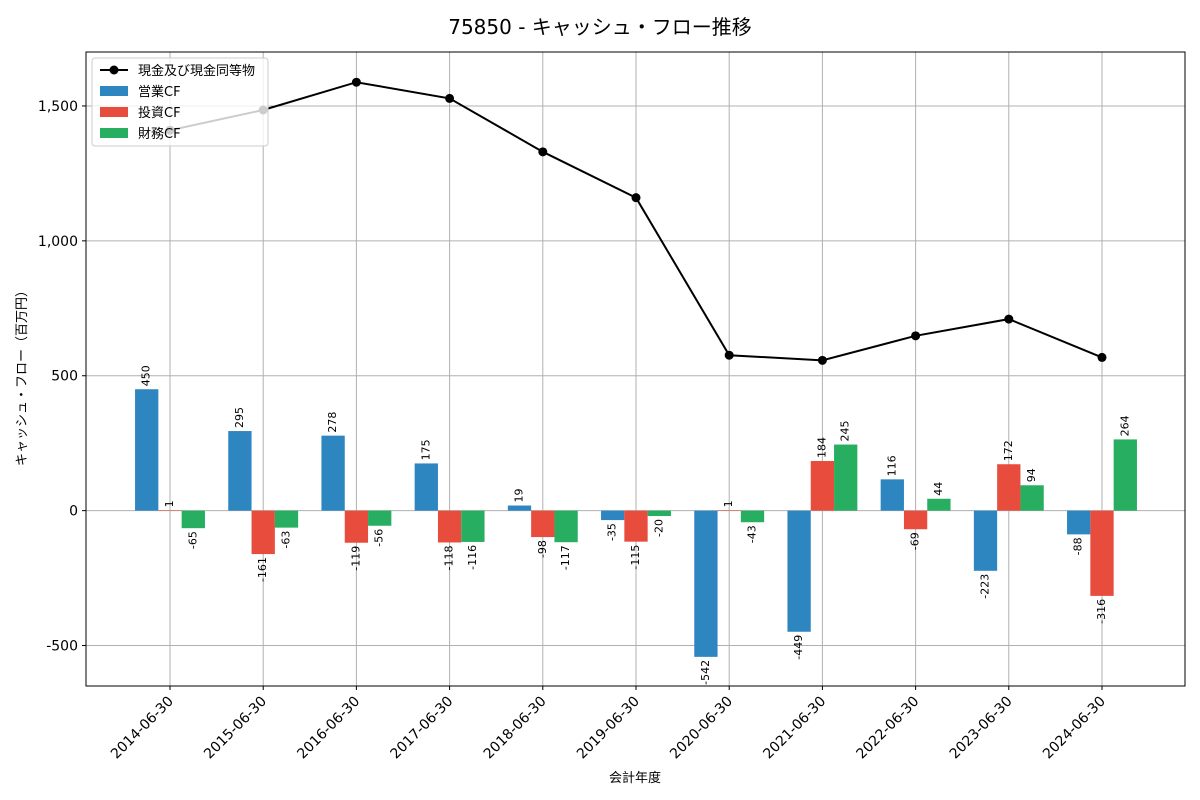 The width and height of the screenshot is (1200, 800). I want to click on x-tick-label: 2023-06-30, so click(981, 728).